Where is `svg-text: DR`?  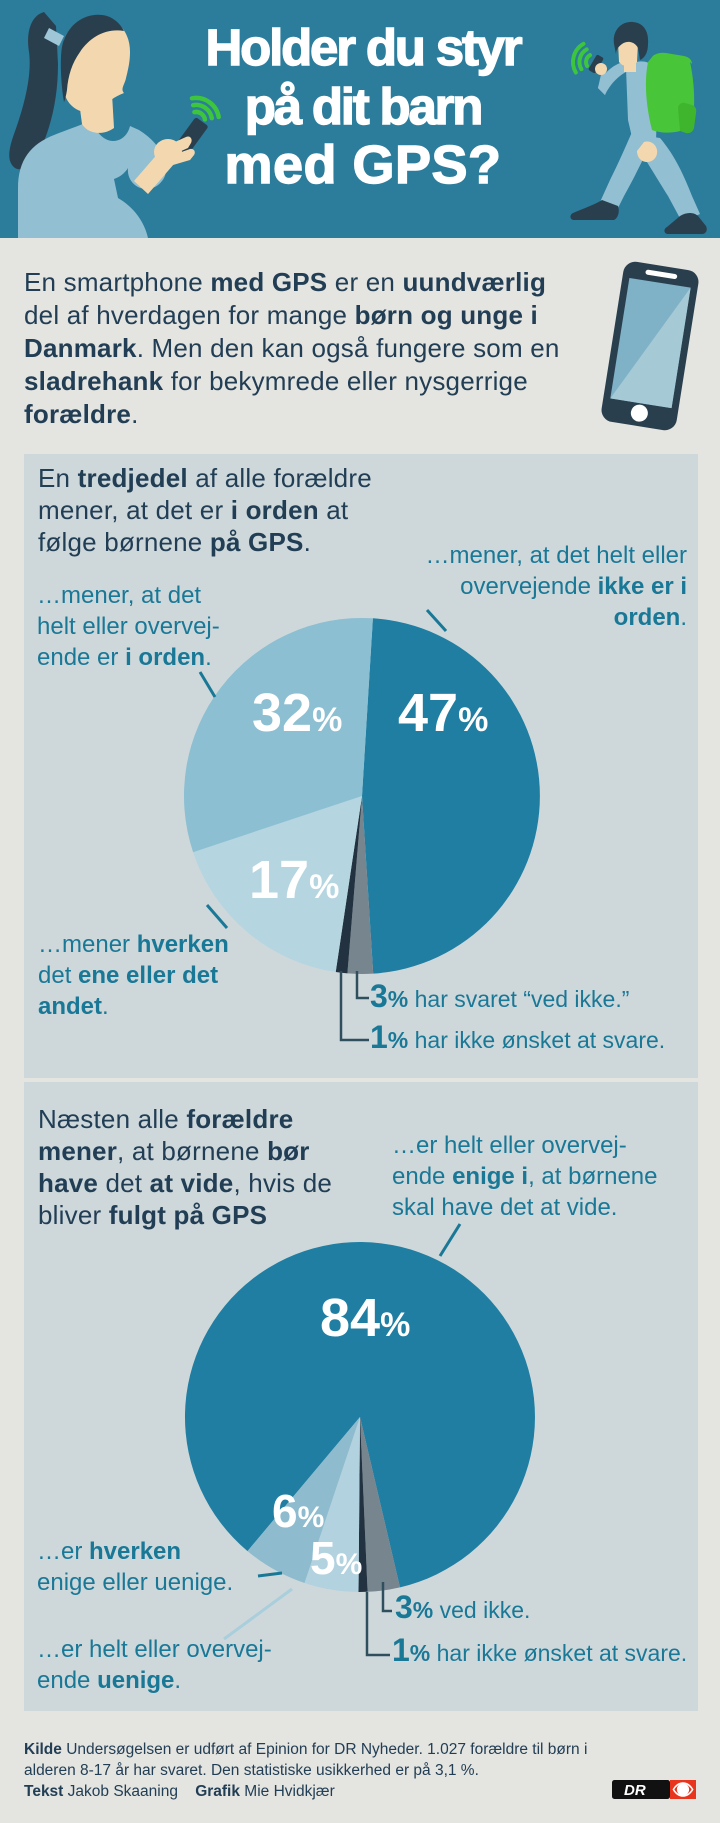 svg-text: DR is located at coordinates (635, 1790).